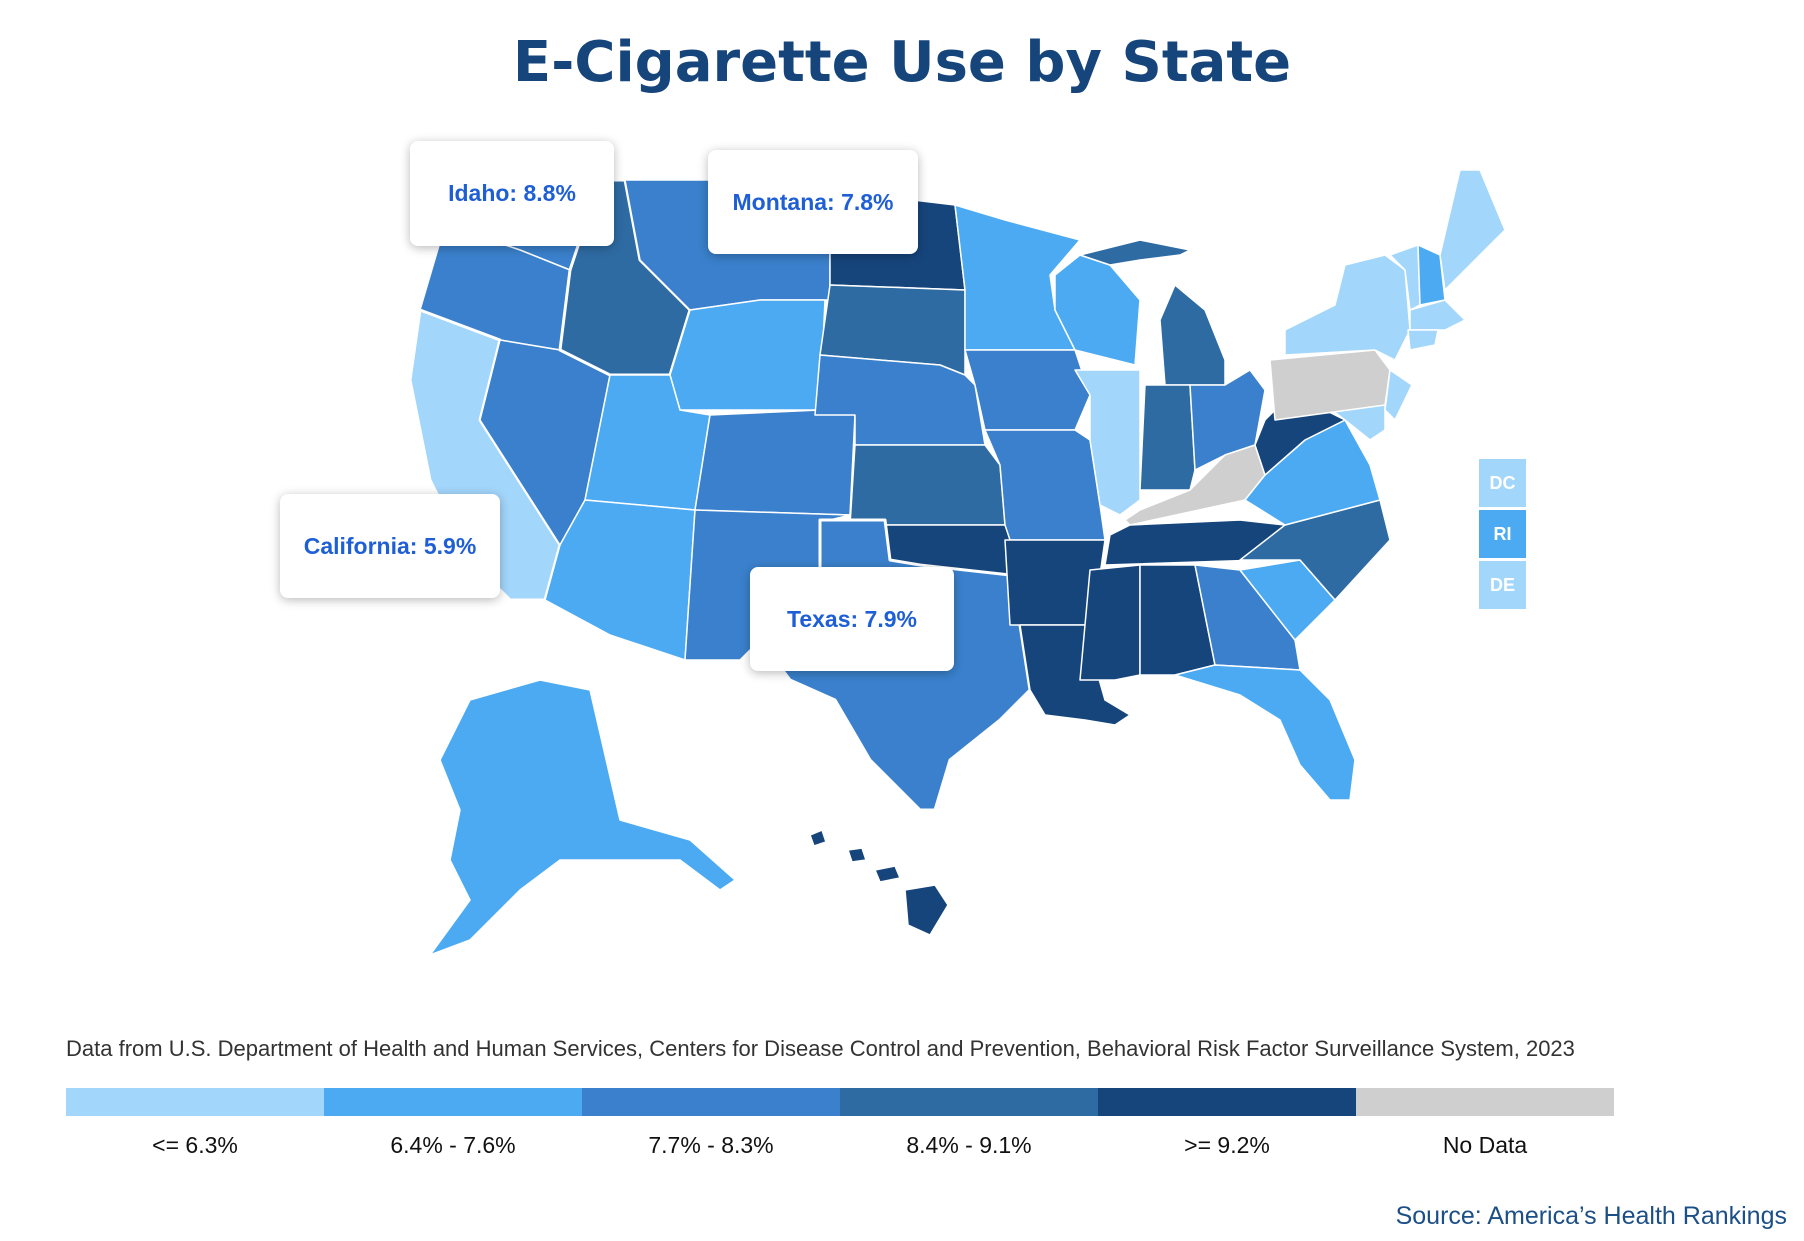  I want to click on callout-montana-label: Montana: 7.8%, so click(813, 201).